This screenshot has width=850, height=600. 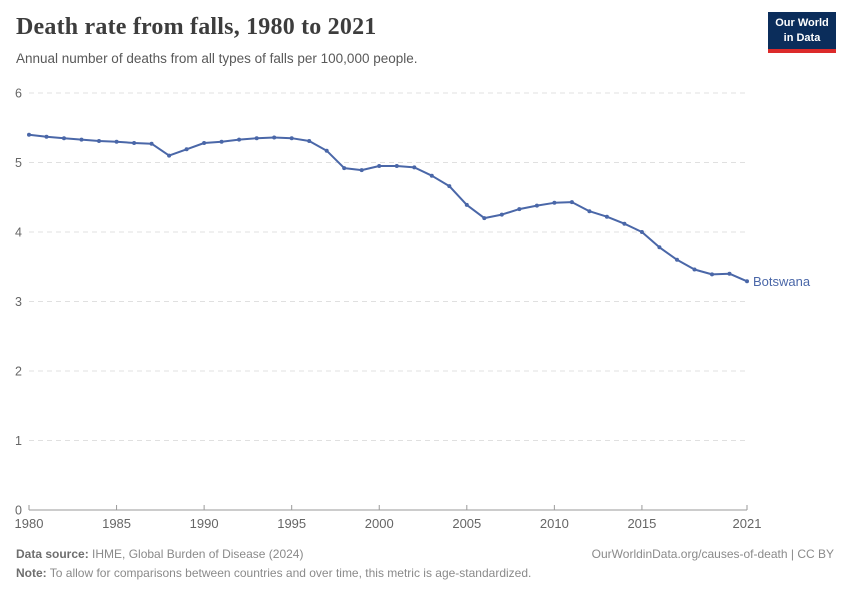 I want to click on x-tick-label: 2015, so click(x=641, y=523).